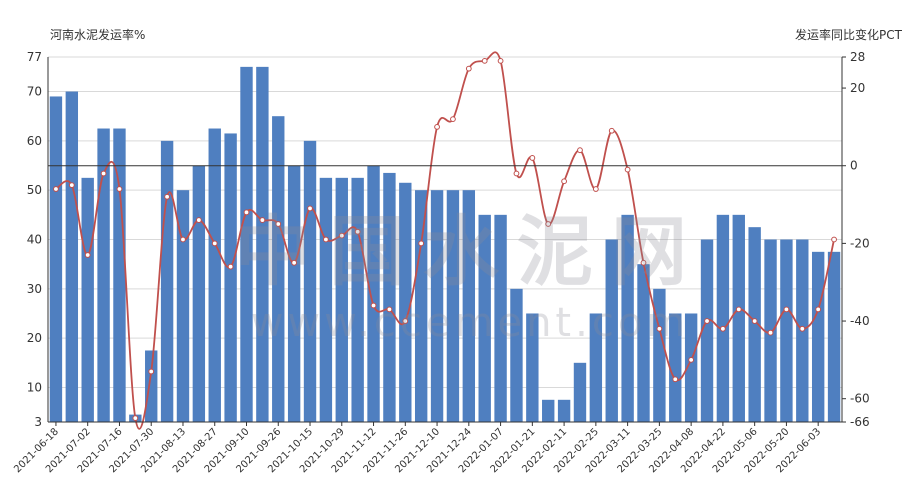 The image size is (907, 496). I want to click on left-axis-title: 河南水泥发运率%, so click(98, 35).